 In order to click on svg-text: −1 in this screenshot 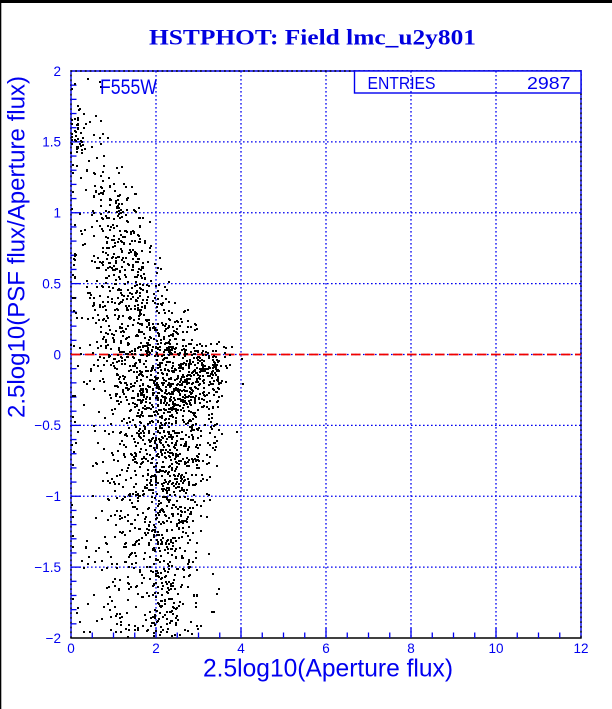, I will do `click(53, 496)`.